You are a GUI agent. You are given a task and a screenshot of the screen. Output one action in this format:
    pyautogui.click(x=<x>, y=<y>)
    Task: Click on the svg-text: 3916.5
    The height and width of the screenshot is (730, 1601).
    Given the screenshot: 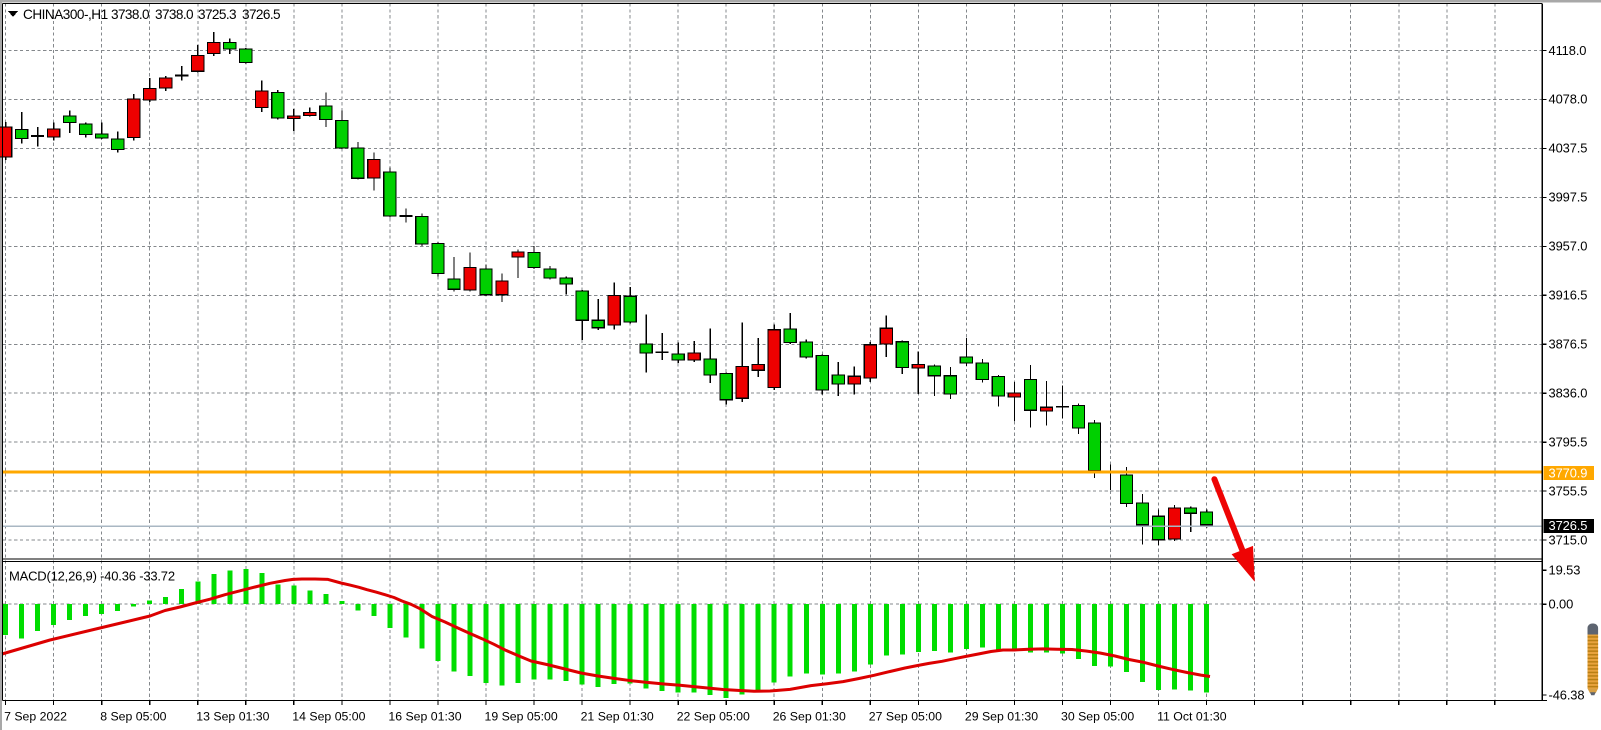 What is the action you would take?
    pyautogui.click(x=1568, y=295)
    